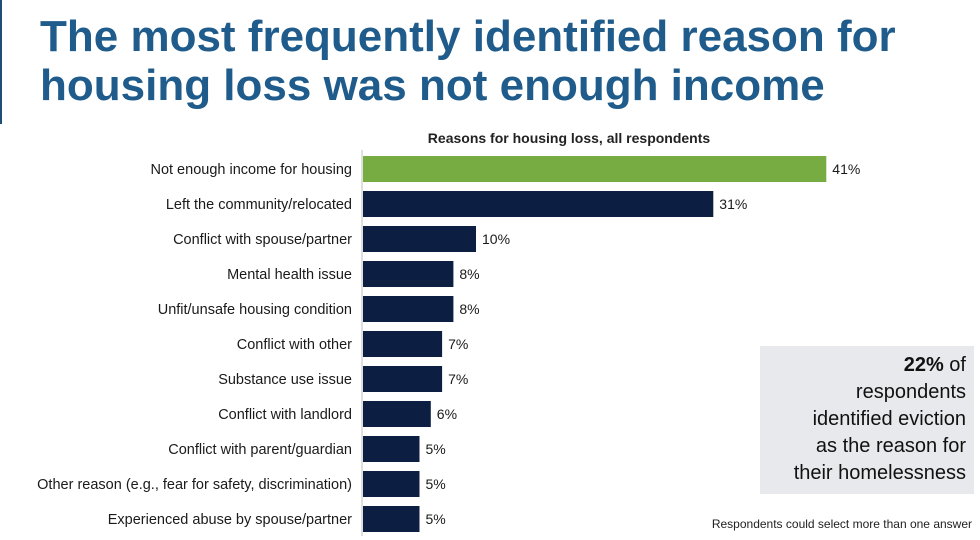  Describe the element at coordinates (285, 380) in the screenshot. I see `category-label: Substance use issue` at that location.